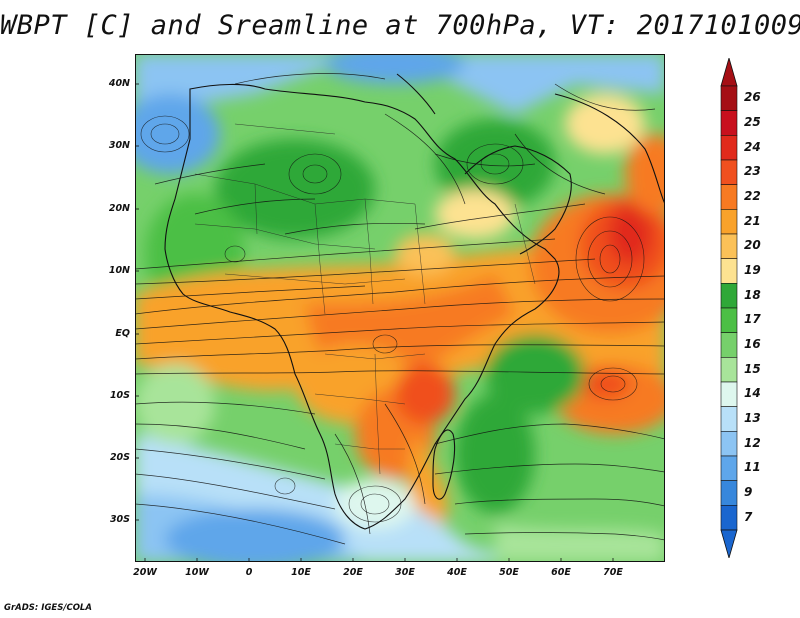 The height and width of the screenshot is (618, 800). Describe the element at coordinates (752, 245) in the screenshot. I see `colorbar-label: 20` at that location.